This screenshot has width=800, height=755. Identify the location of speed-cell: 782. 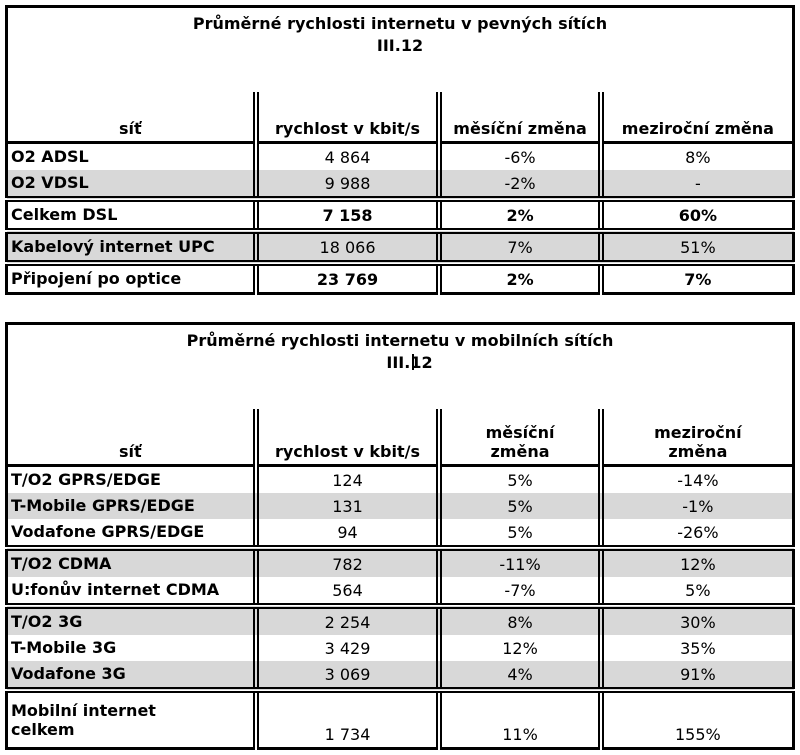
(346, 562).